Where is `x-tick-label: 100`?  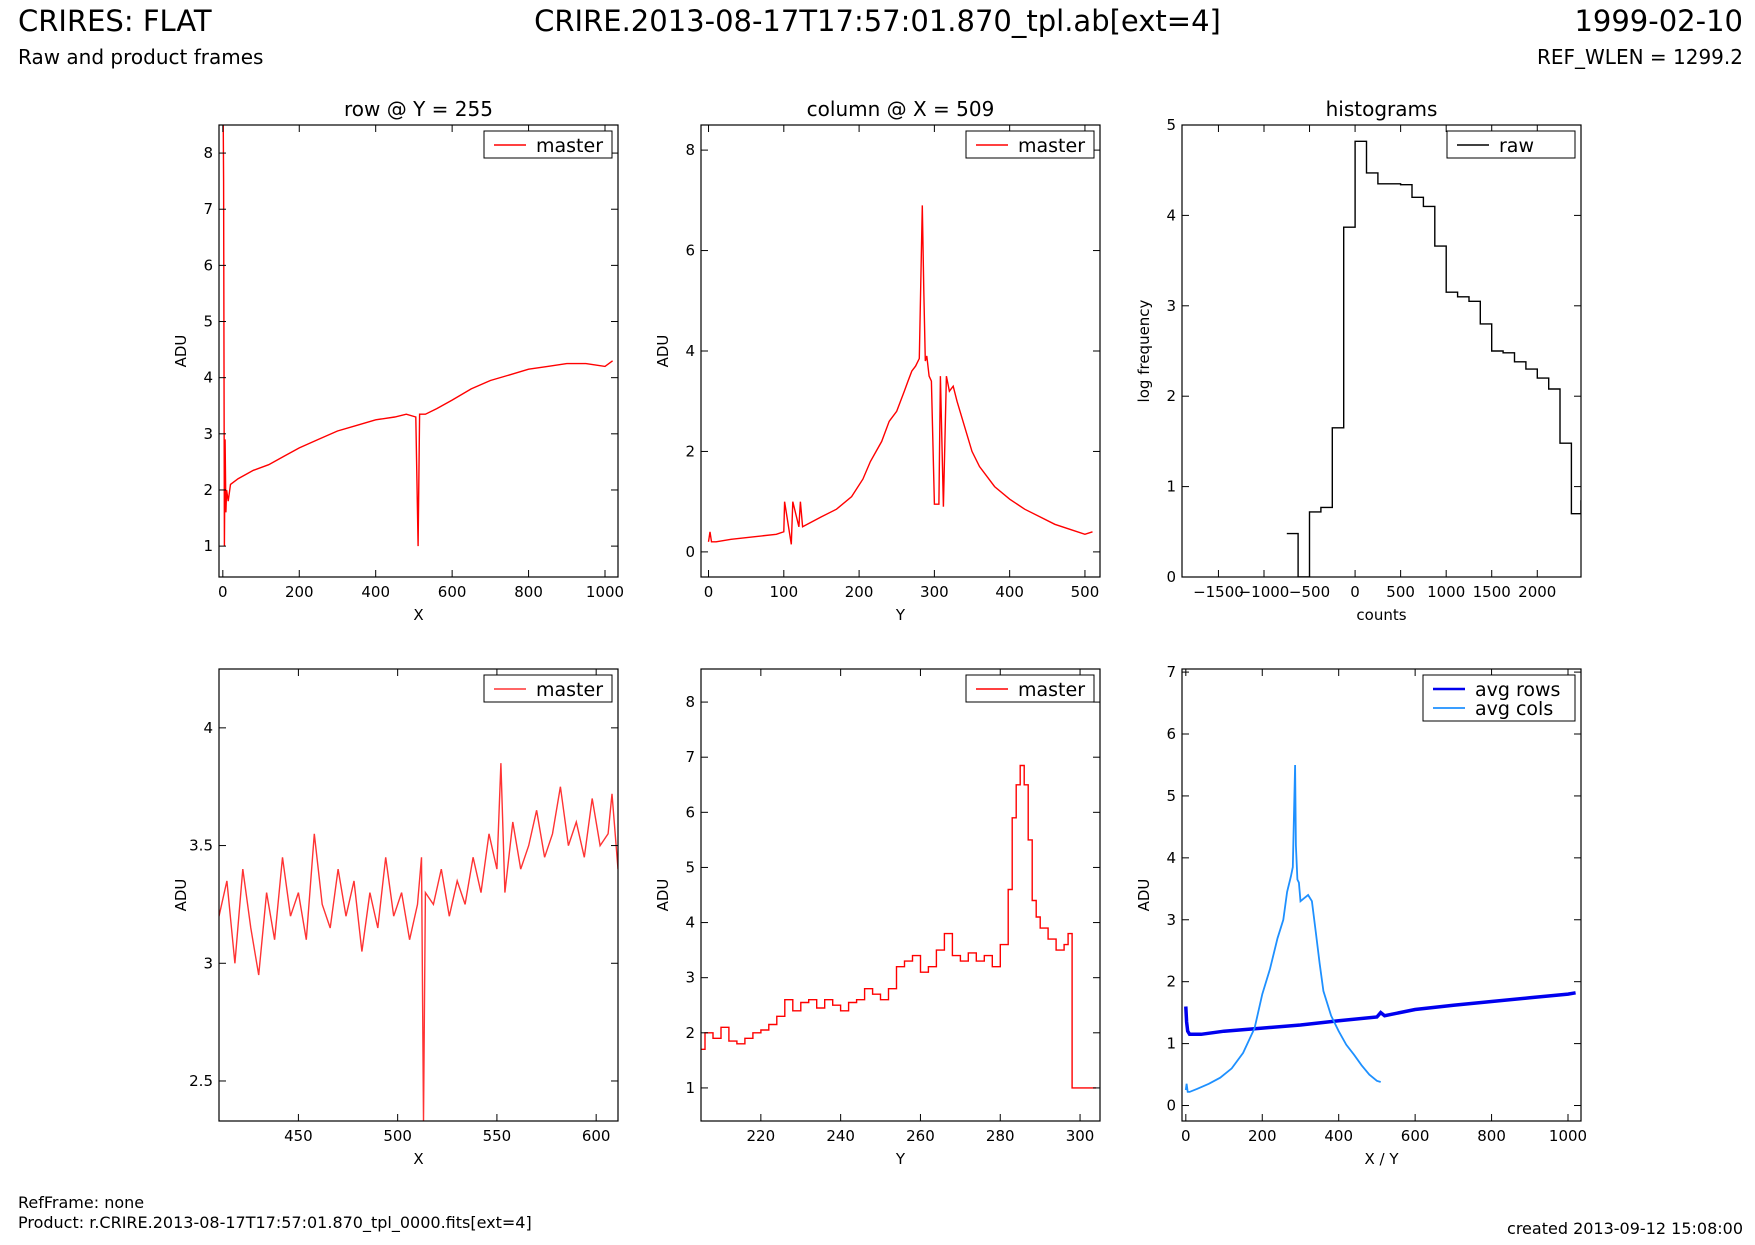 x-tick-label: 100 is located at coordinates (783, 592).